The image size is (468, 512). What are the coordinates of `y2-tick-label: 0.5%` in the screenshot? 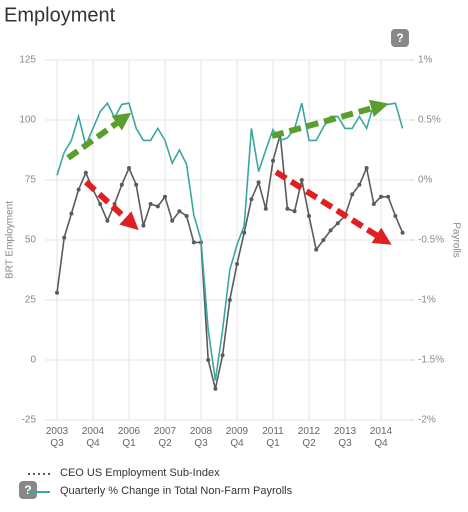 It's located at (429, 120).